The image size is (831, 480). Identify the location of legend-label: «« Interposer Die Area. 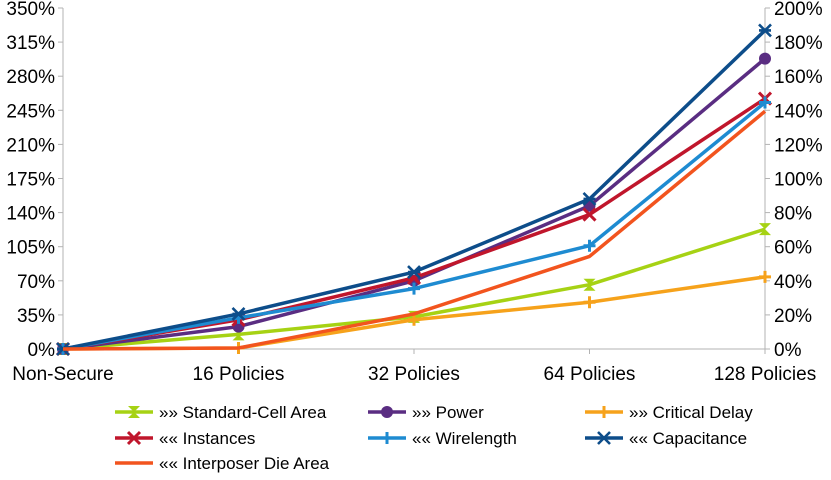
(244, 463).